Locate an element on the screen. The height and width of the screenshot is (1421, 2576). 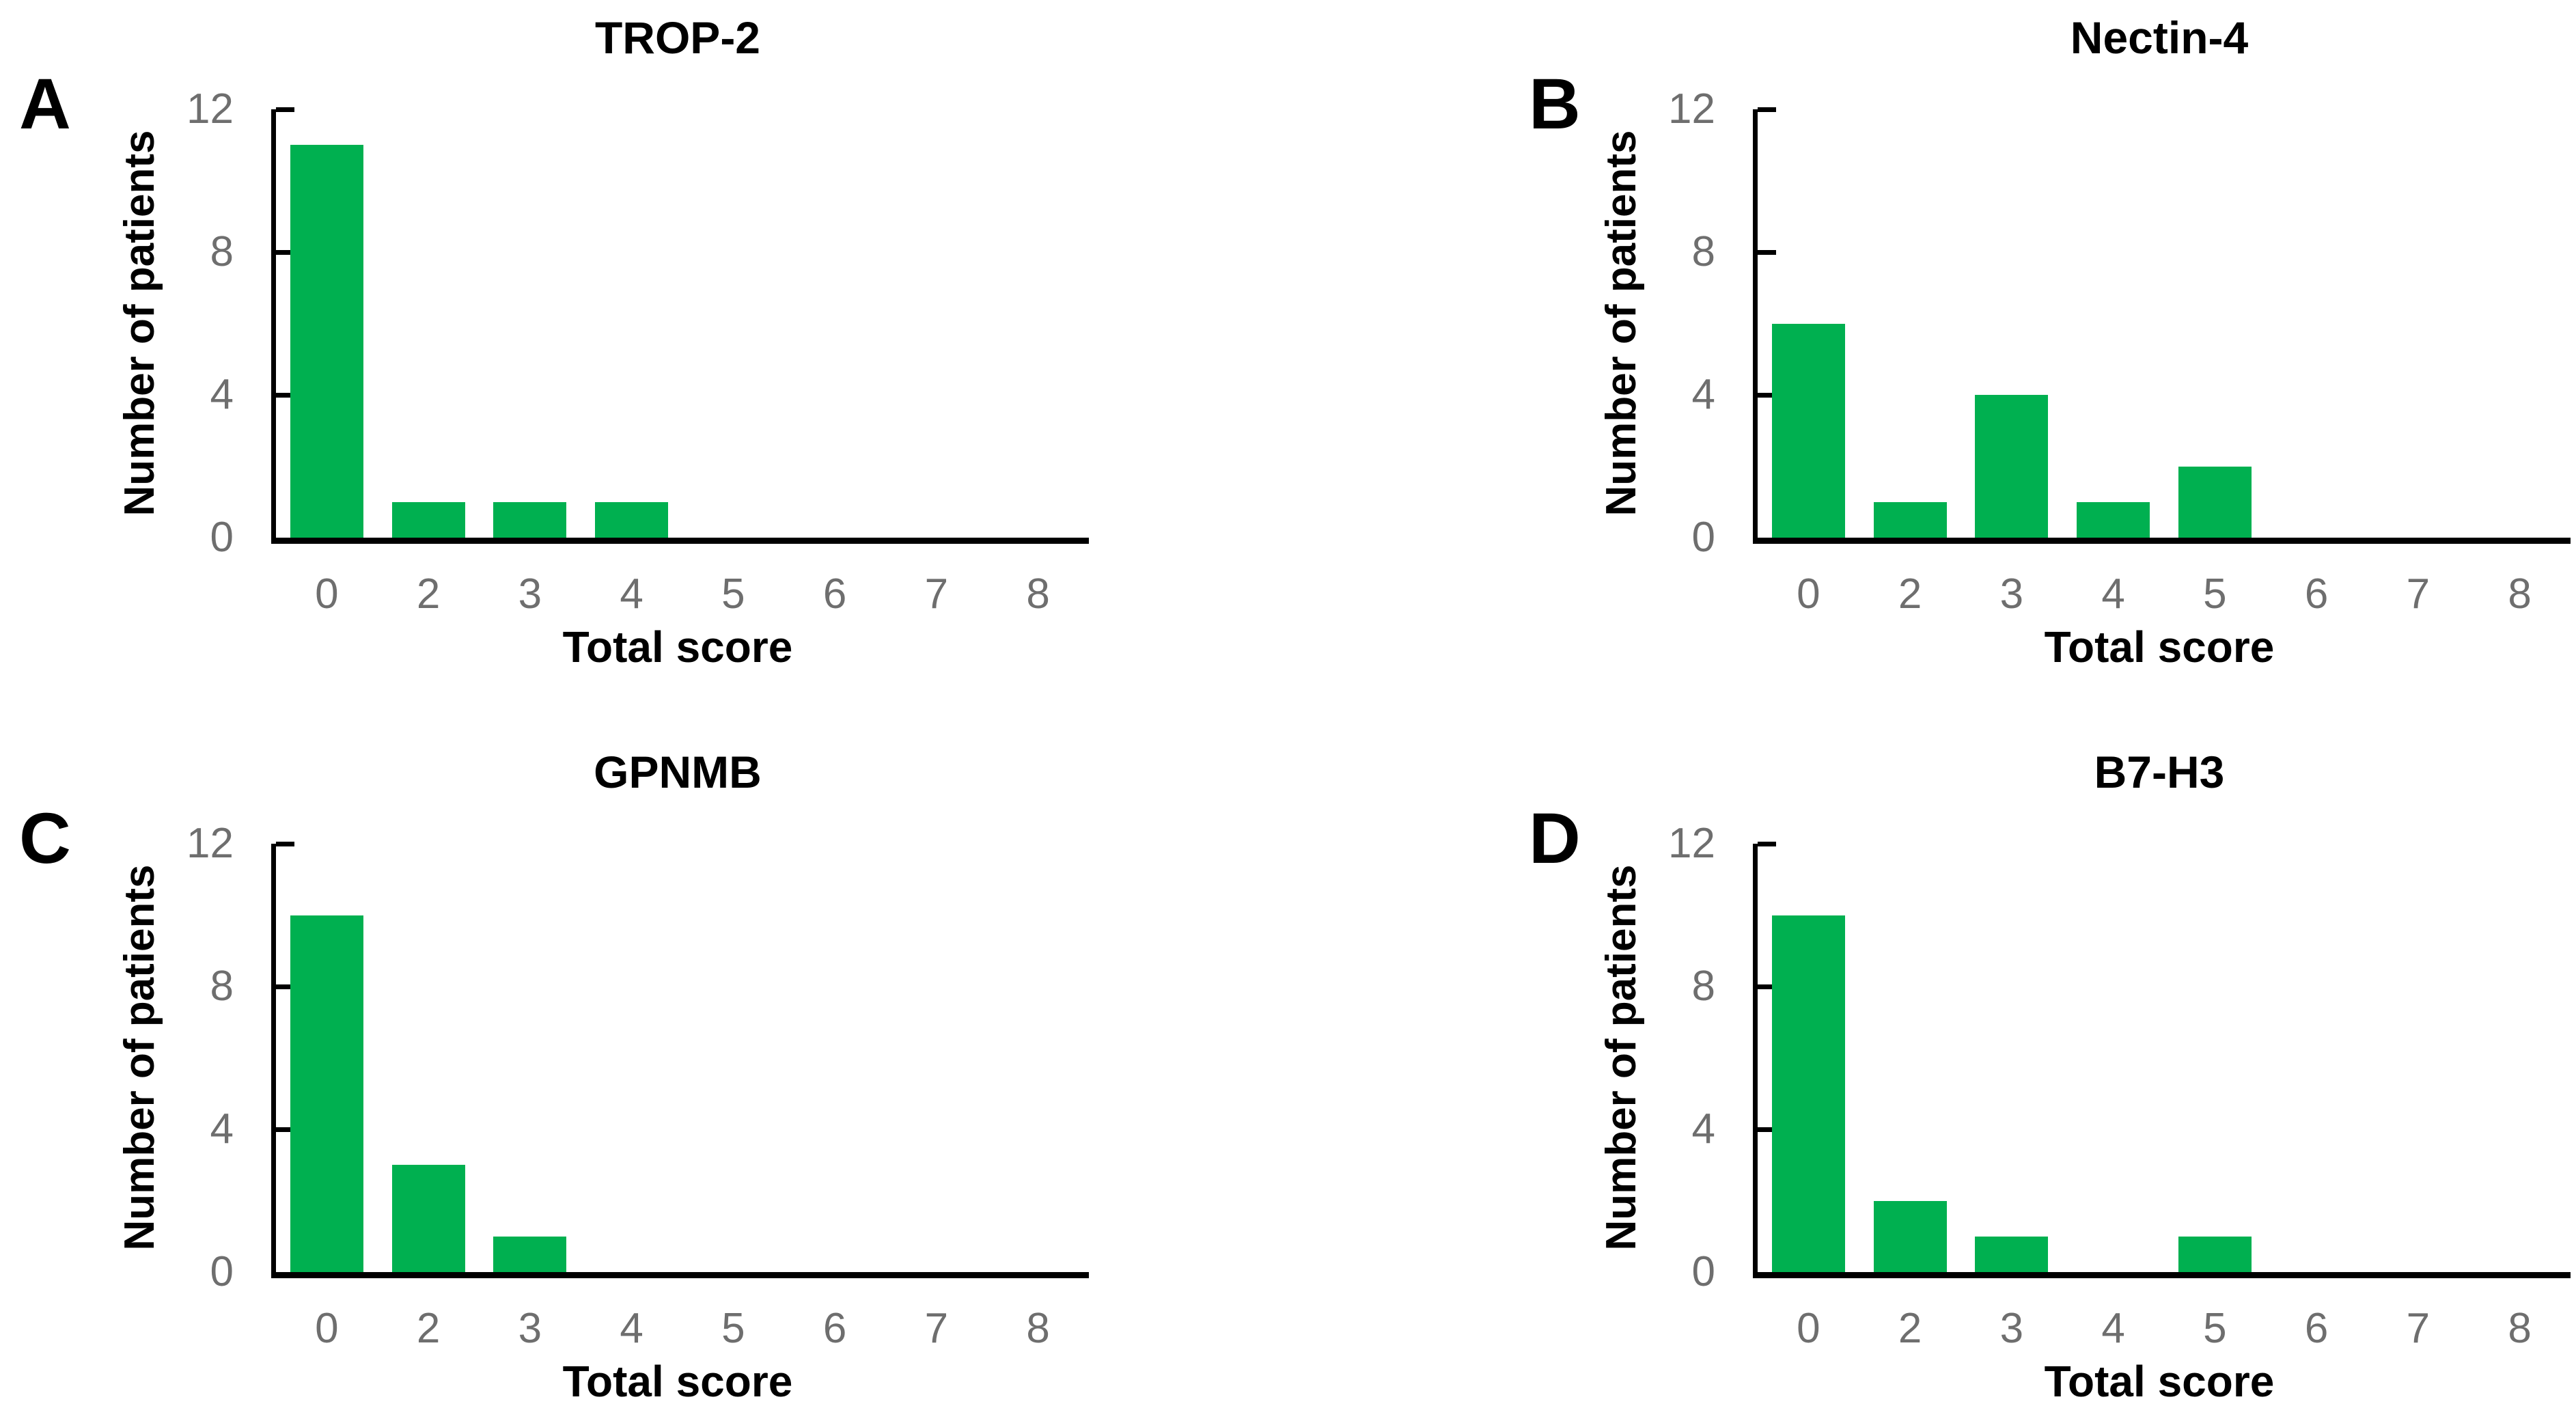
panel-letter: B is located at coordinates (1555, 104).